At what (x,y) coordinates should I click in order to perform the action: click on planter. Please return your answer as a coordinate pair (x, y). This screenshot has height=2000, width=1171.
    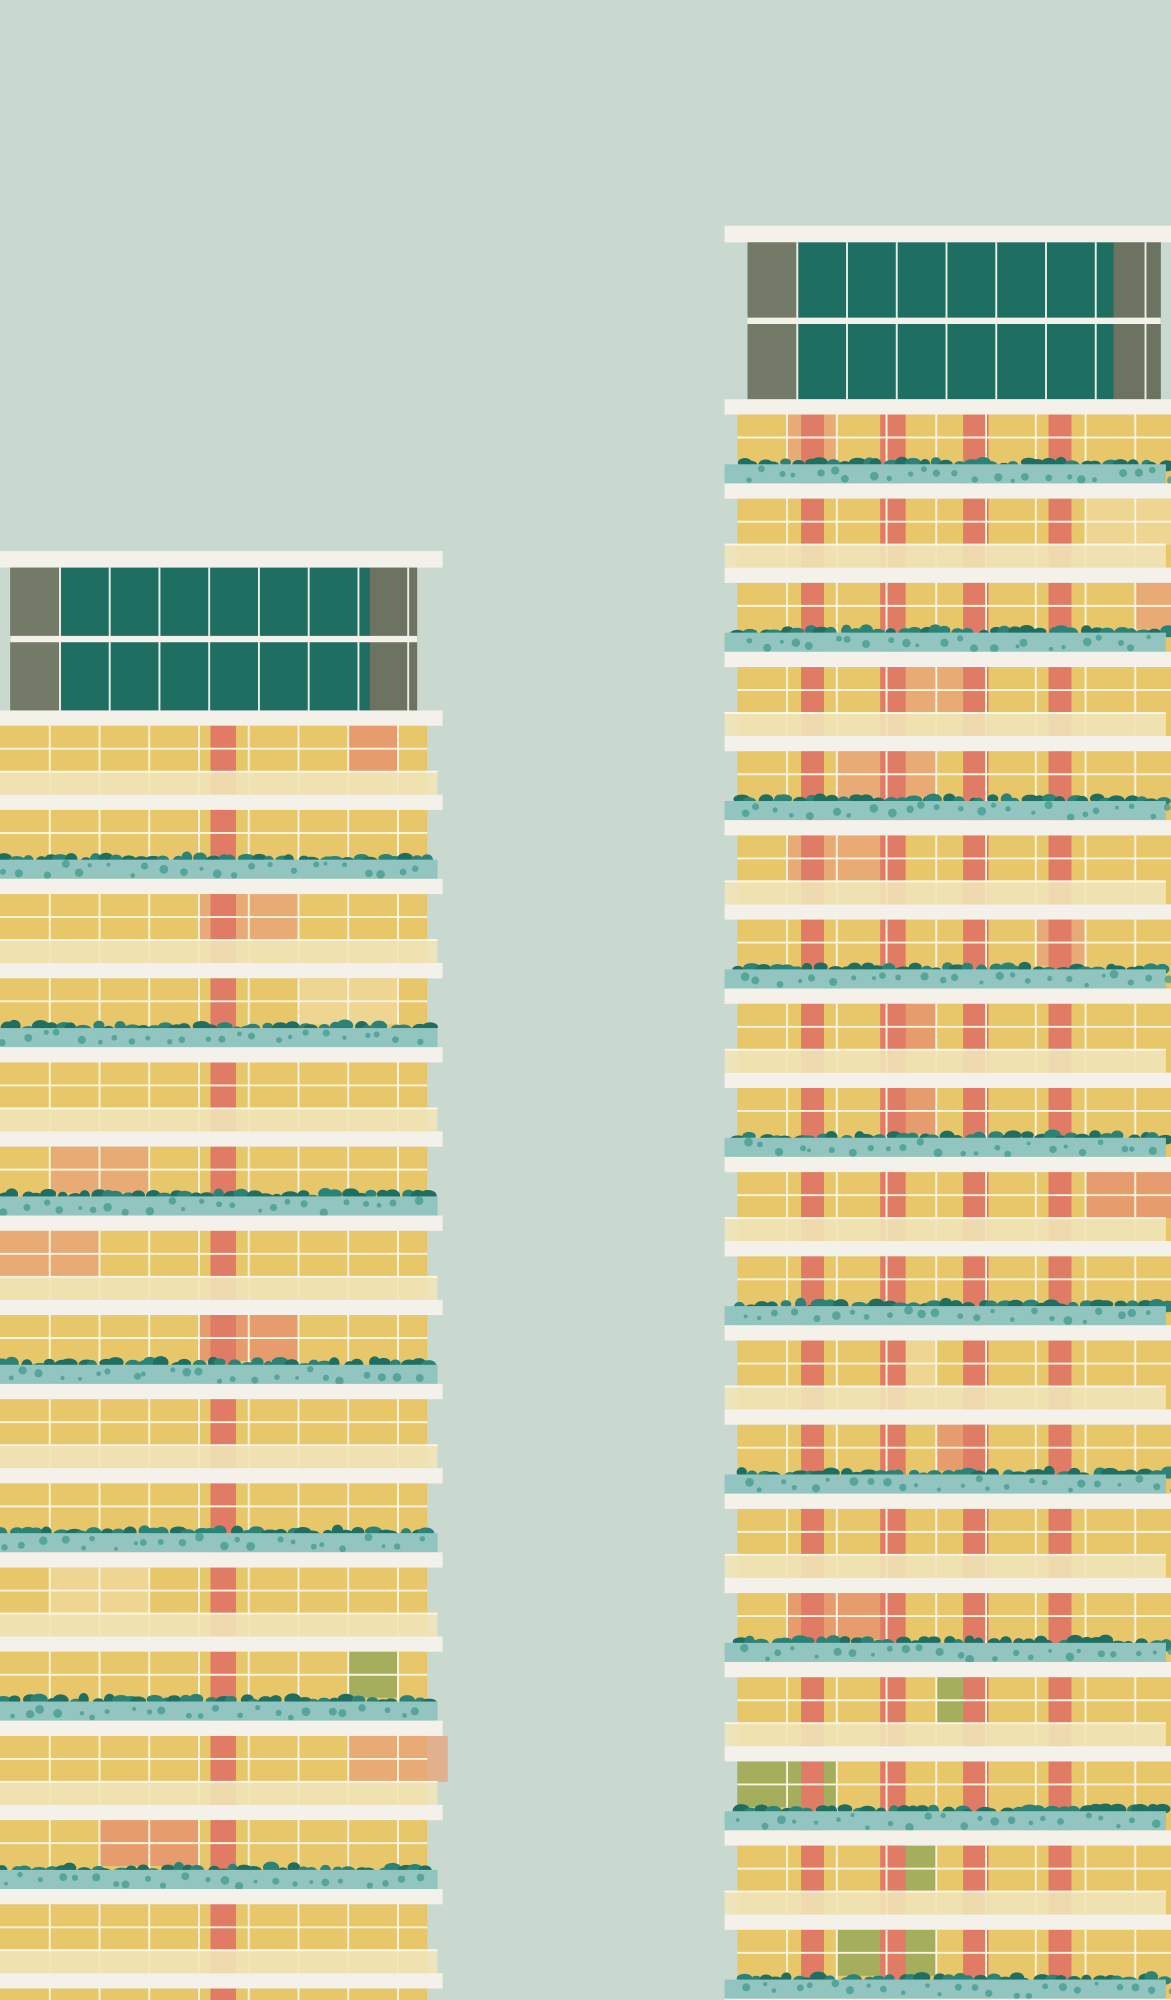
    Looking at the image, I should click on (945, 811).